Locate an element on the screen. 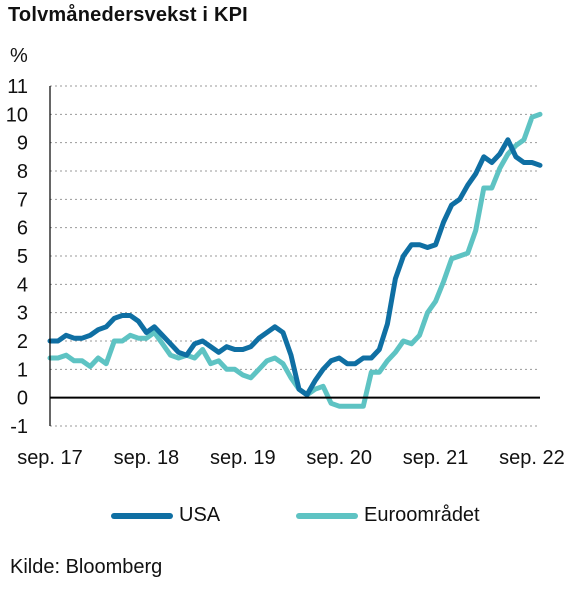  y-axis-unit: % is located at coordinates (19, 56).